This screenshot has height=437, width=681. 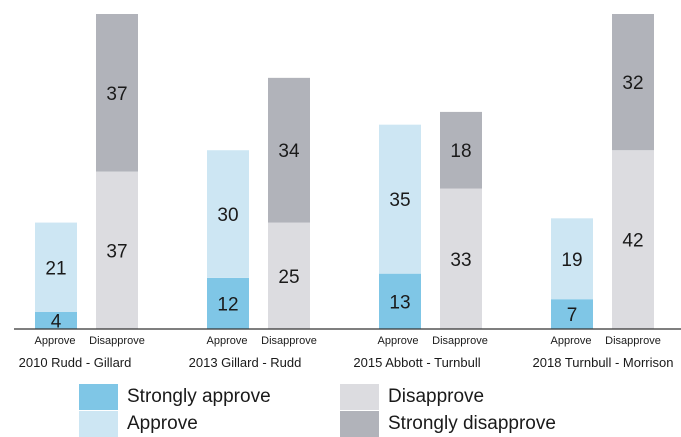 I want to click on data-label-strongly-approve: 7, so click(x=572, y=315).